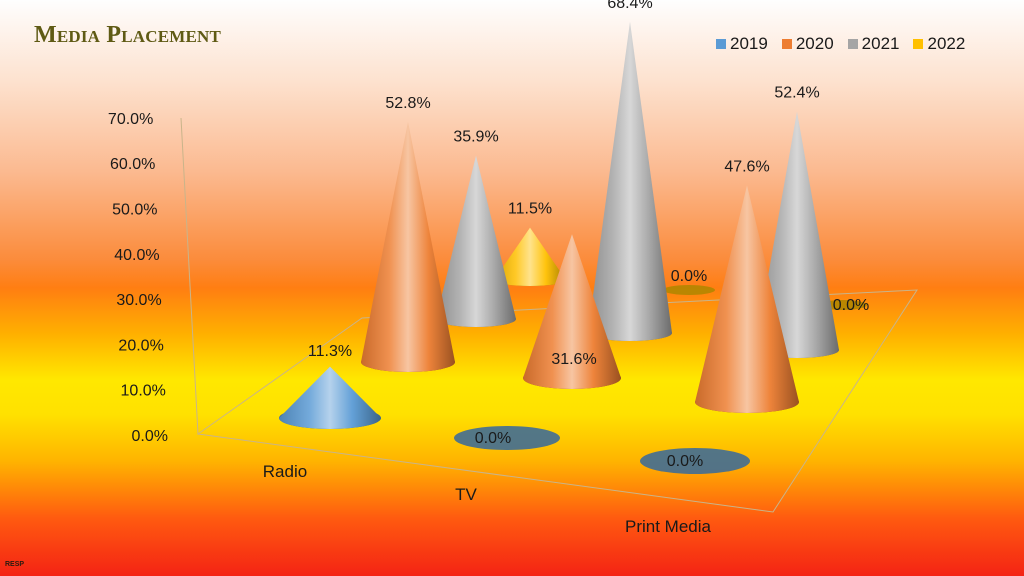 Image resolution: width=1024 pixels, height=576 pixels. Describe the element at coordinates (138, 278) in the screenshot. I see `y-tick-labels: 0.0% 10.0% 20.0% 30.0% 40.0% 50.0% 60.0% 70.0%` at that location.